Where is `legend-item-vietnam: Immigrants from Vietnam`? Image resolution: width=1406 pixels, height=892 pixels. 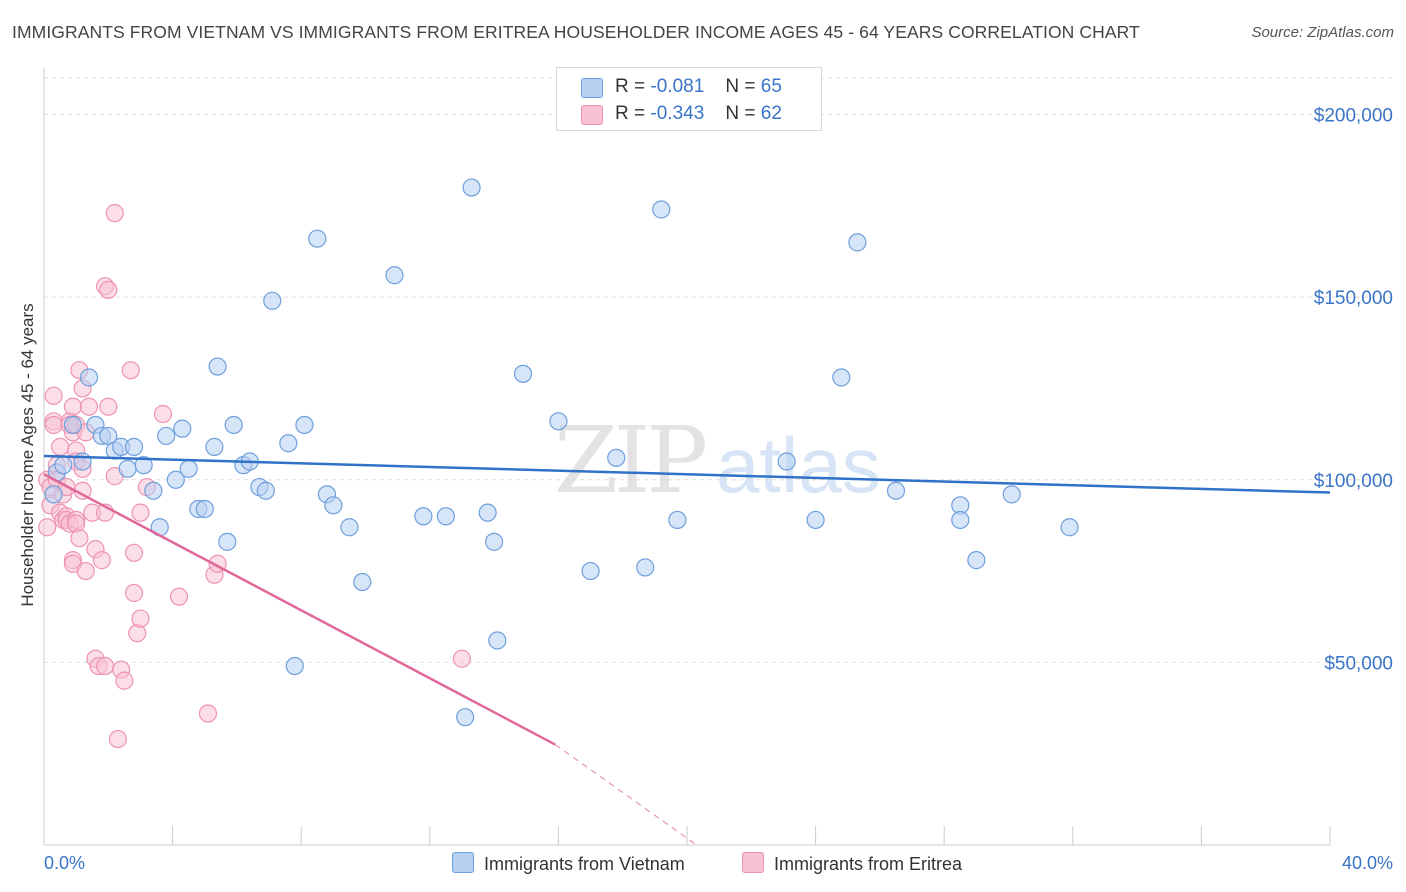 legend-item-vietnam: Immigrants from Vietnam is located at coordinates (568, 863).